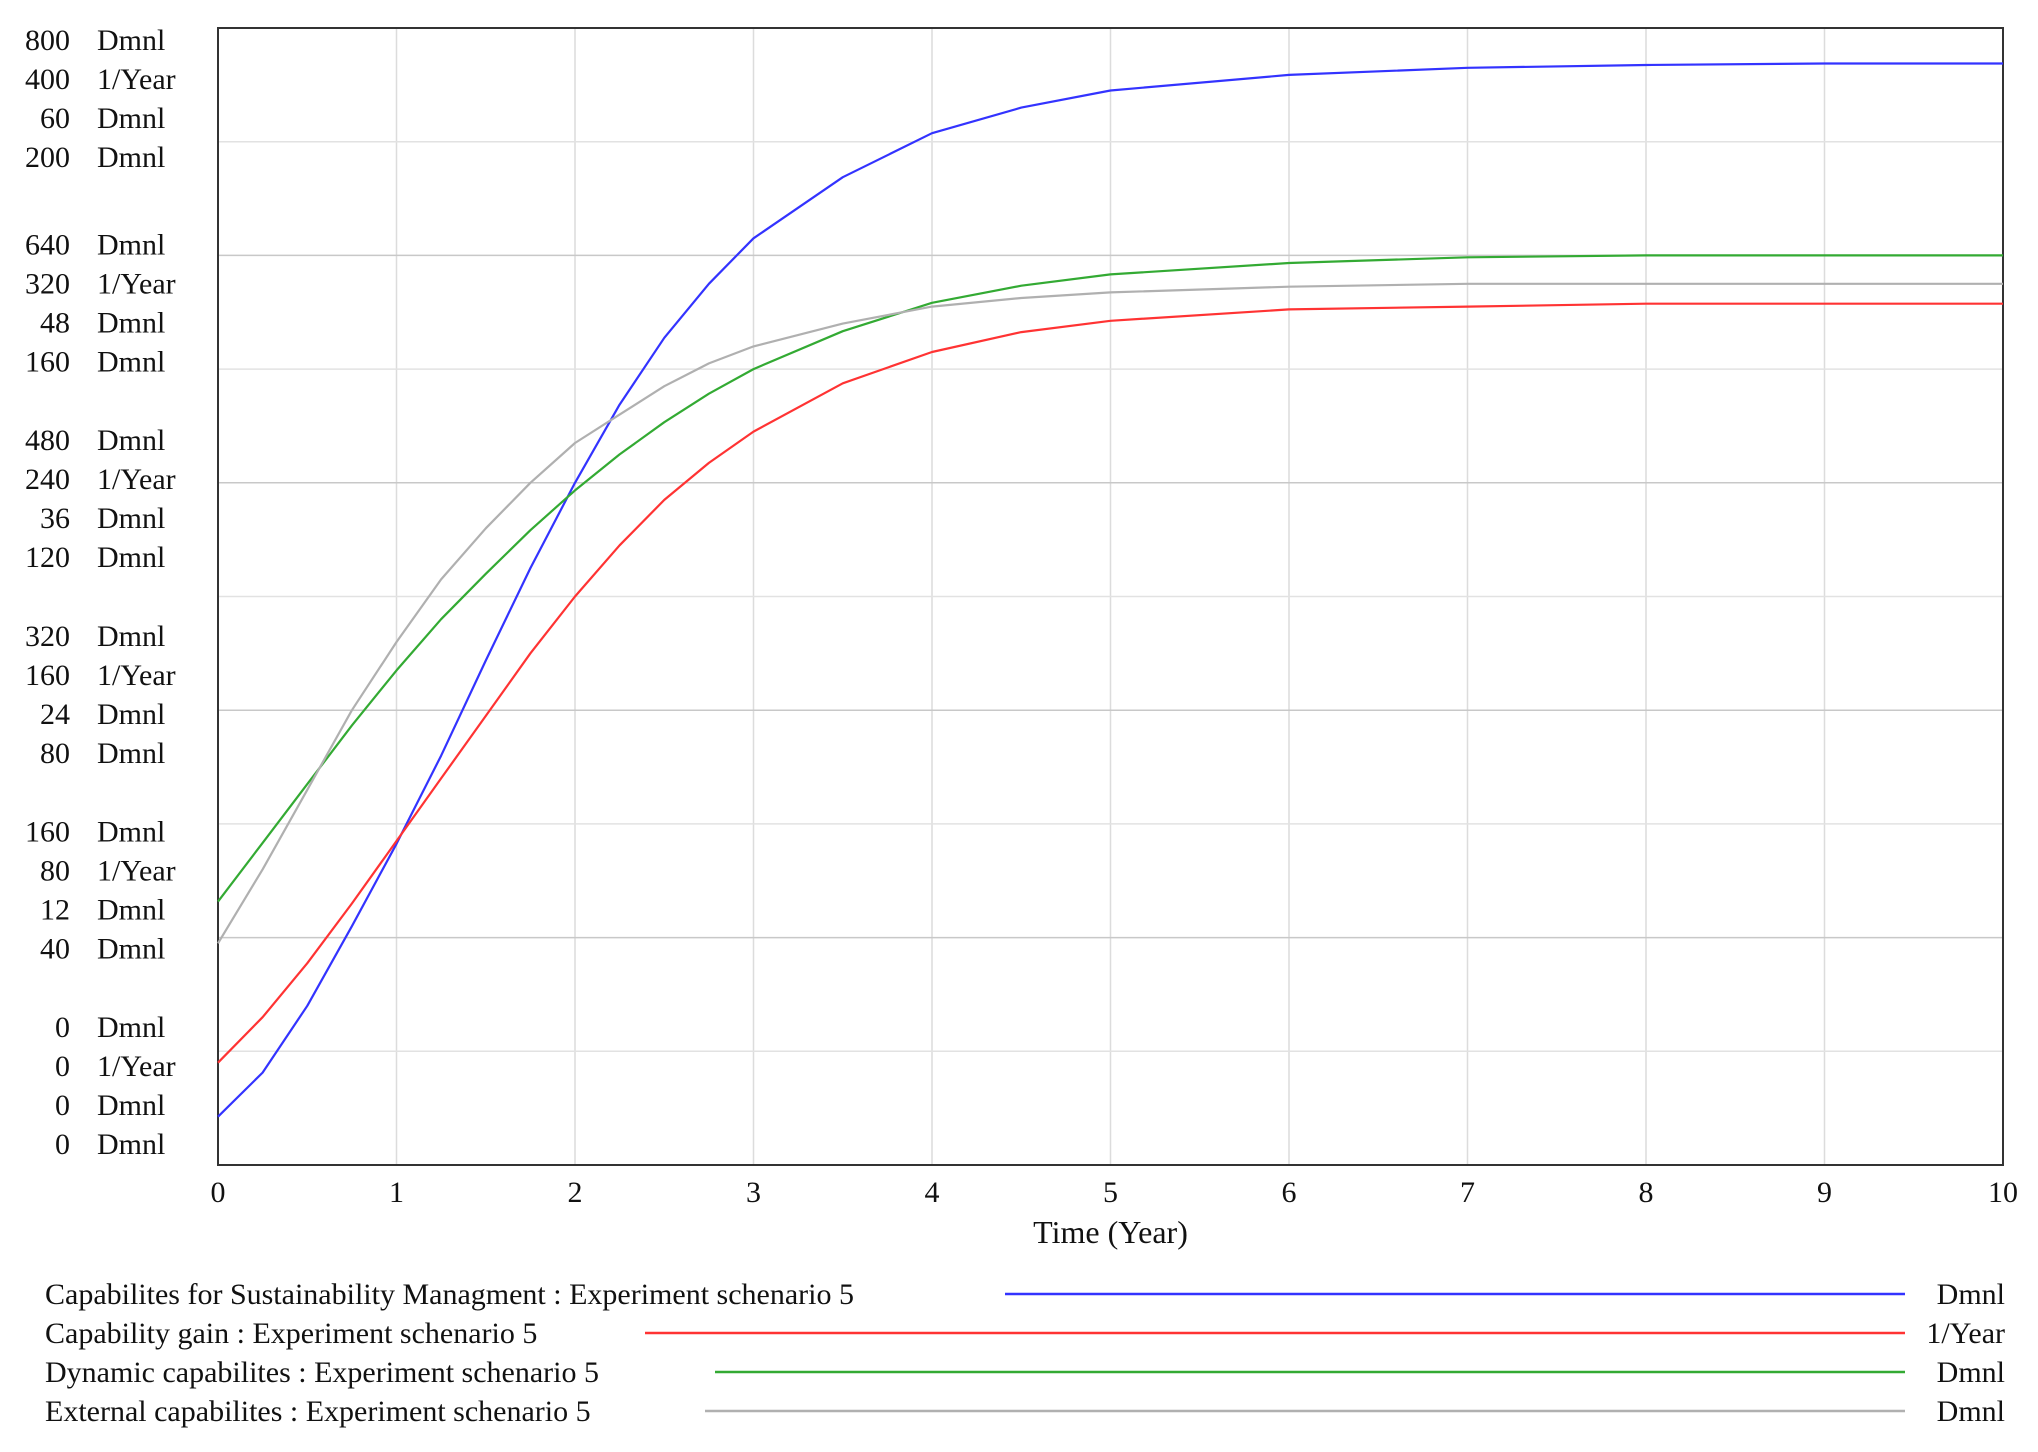 The image size is (2038, 1452). Describe the element at coordinates (1110, 1232) in the screenshot. I see `x-axis-label: Time (Year)` at that location.